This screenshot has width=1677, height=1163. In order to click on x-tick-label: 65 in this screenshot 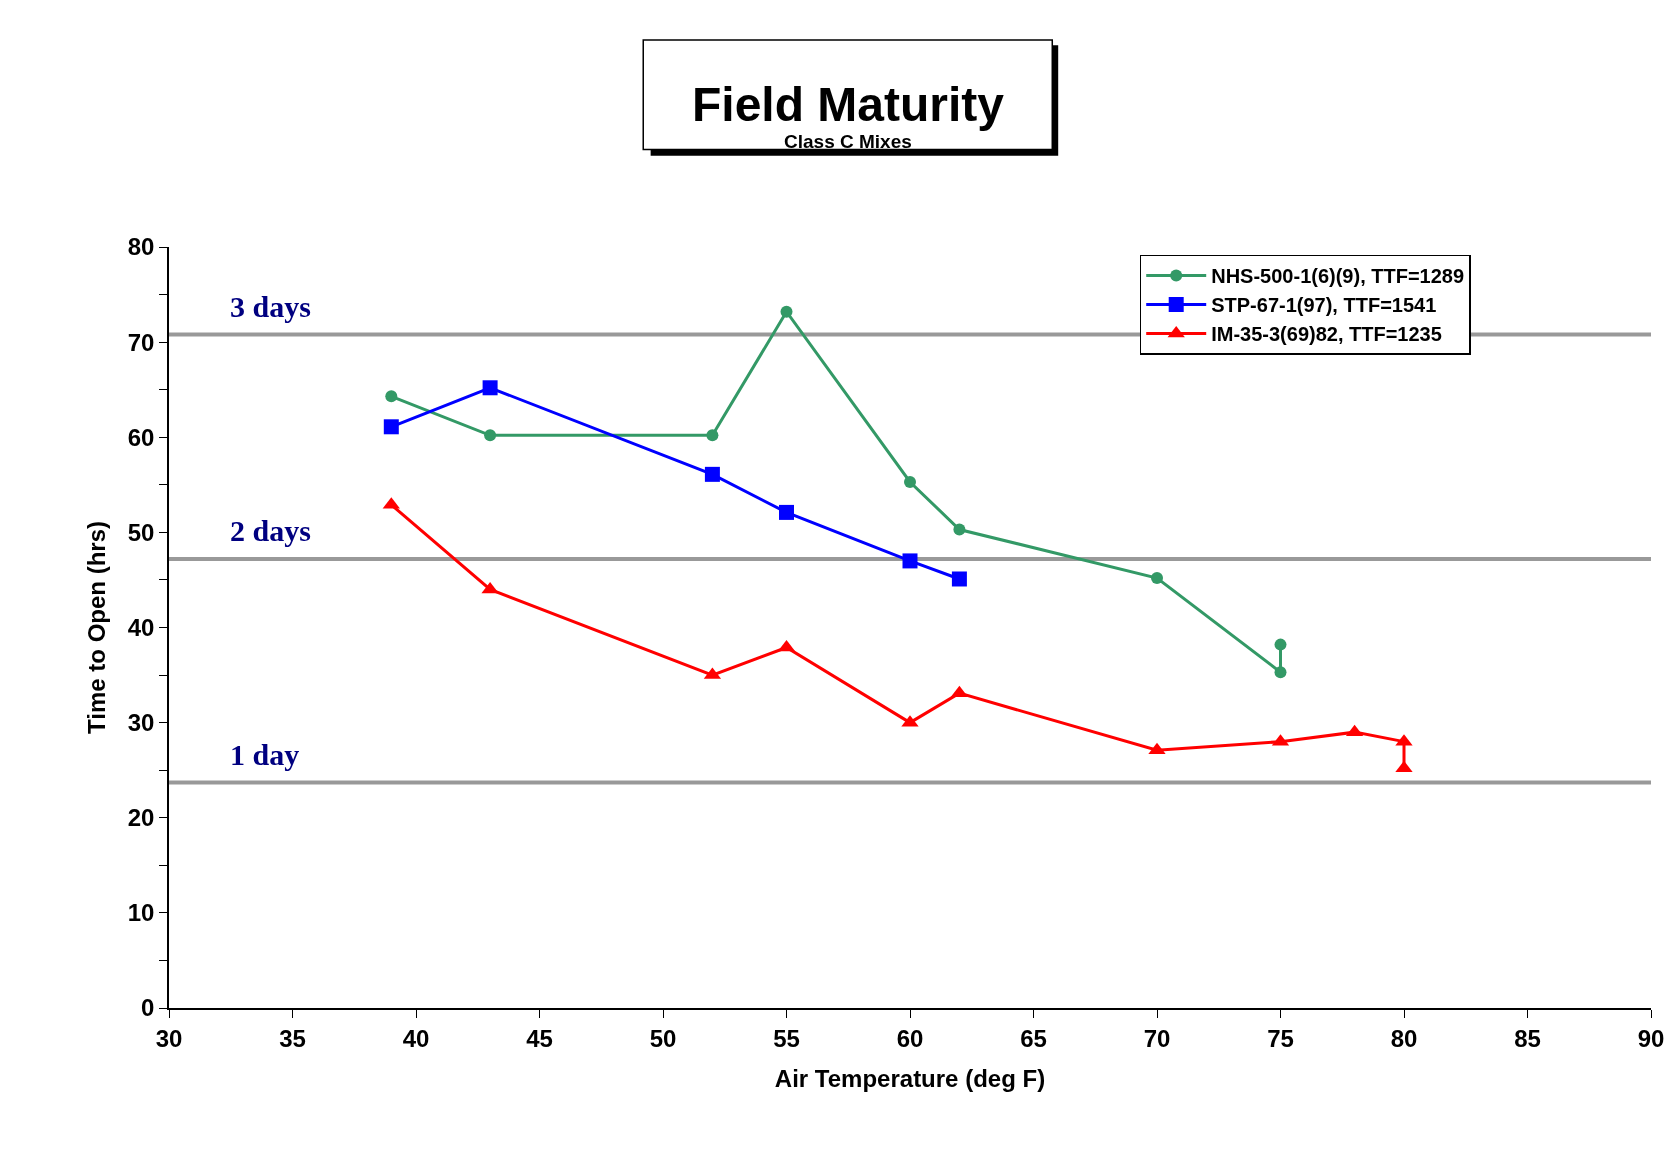, I will do `click(1033, 1038)`.